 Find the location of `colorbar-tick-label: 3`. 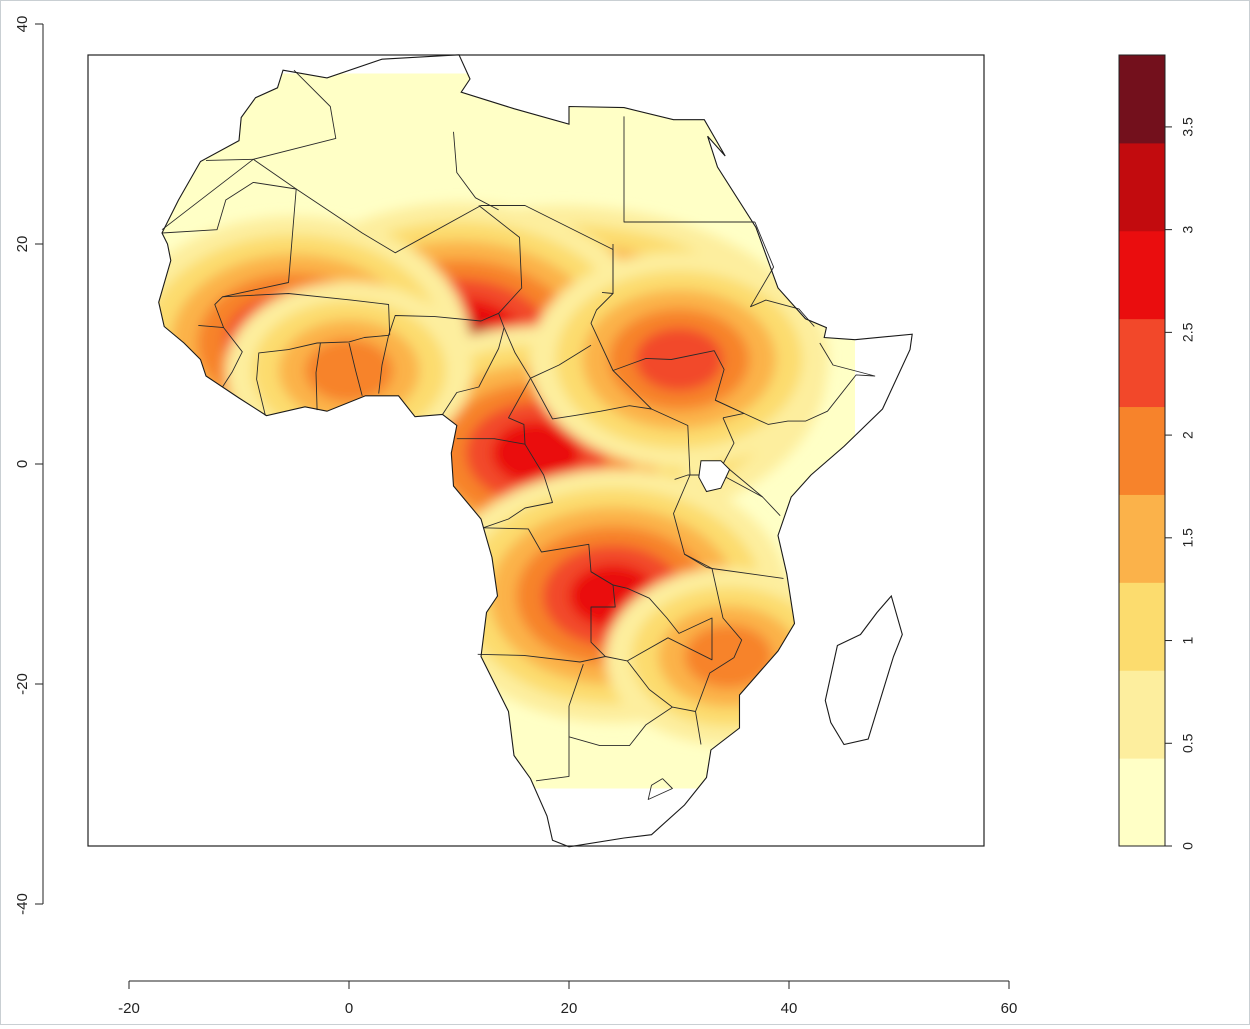

colorbar-tick-label: 3 is located at coordinates (1188, 230).